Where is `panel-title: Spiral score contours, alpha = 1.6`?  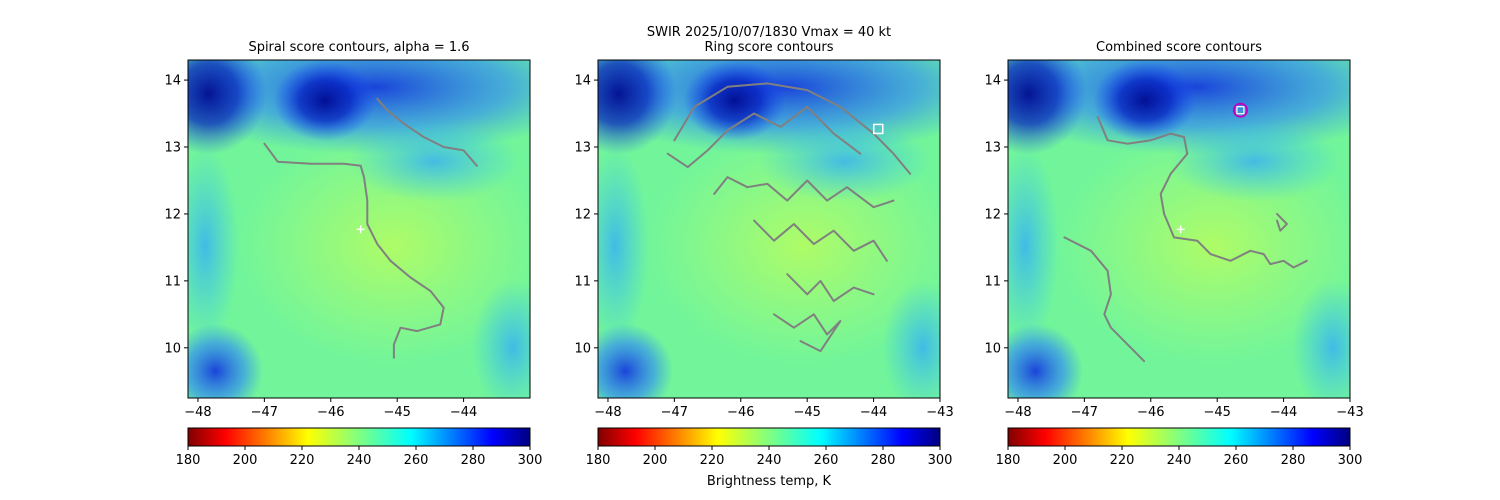
panel-title: Spiral score contours, alpha = 1.6 is located at coordinates (358, 47).